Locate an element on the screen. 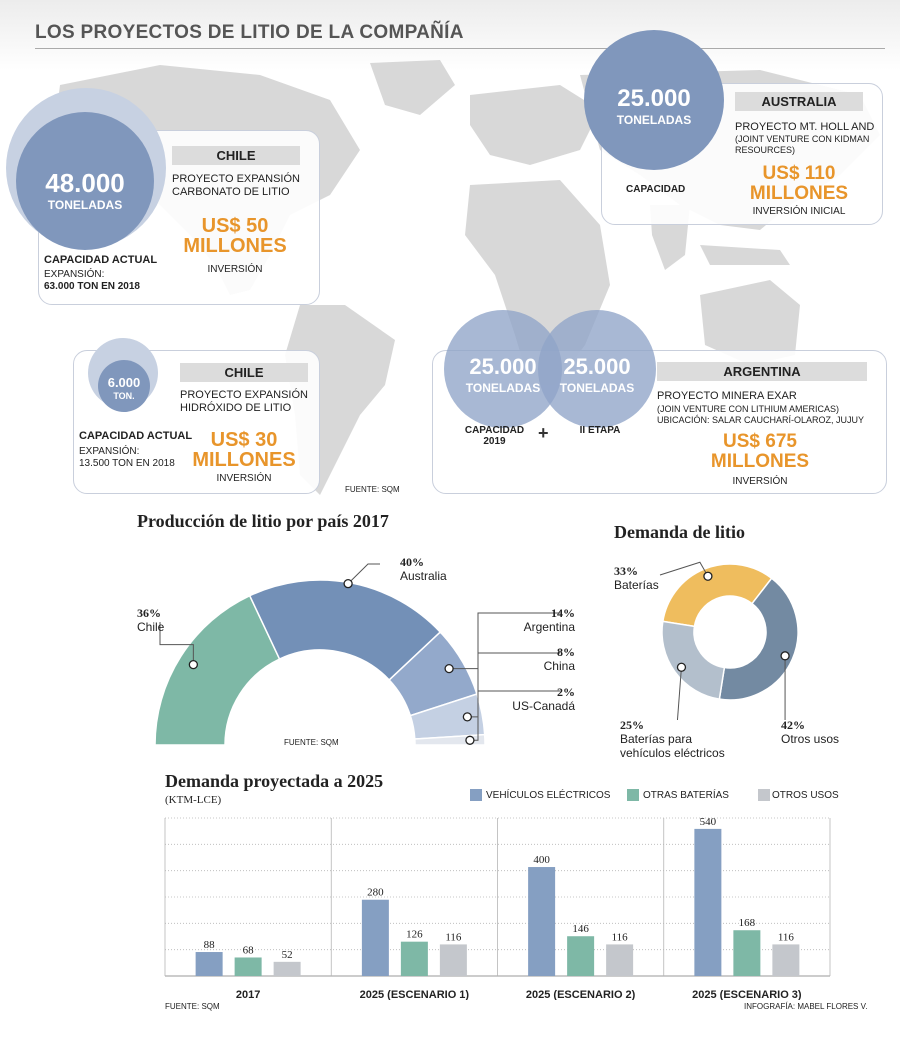  production-slice-australia is located at coordinates (345, 630).